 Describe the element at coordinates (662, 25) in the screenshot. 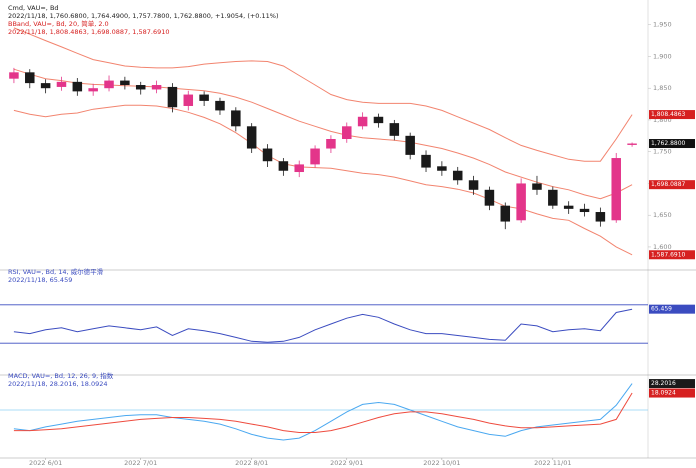

I see `y-tick-label: 1,950` at that location.